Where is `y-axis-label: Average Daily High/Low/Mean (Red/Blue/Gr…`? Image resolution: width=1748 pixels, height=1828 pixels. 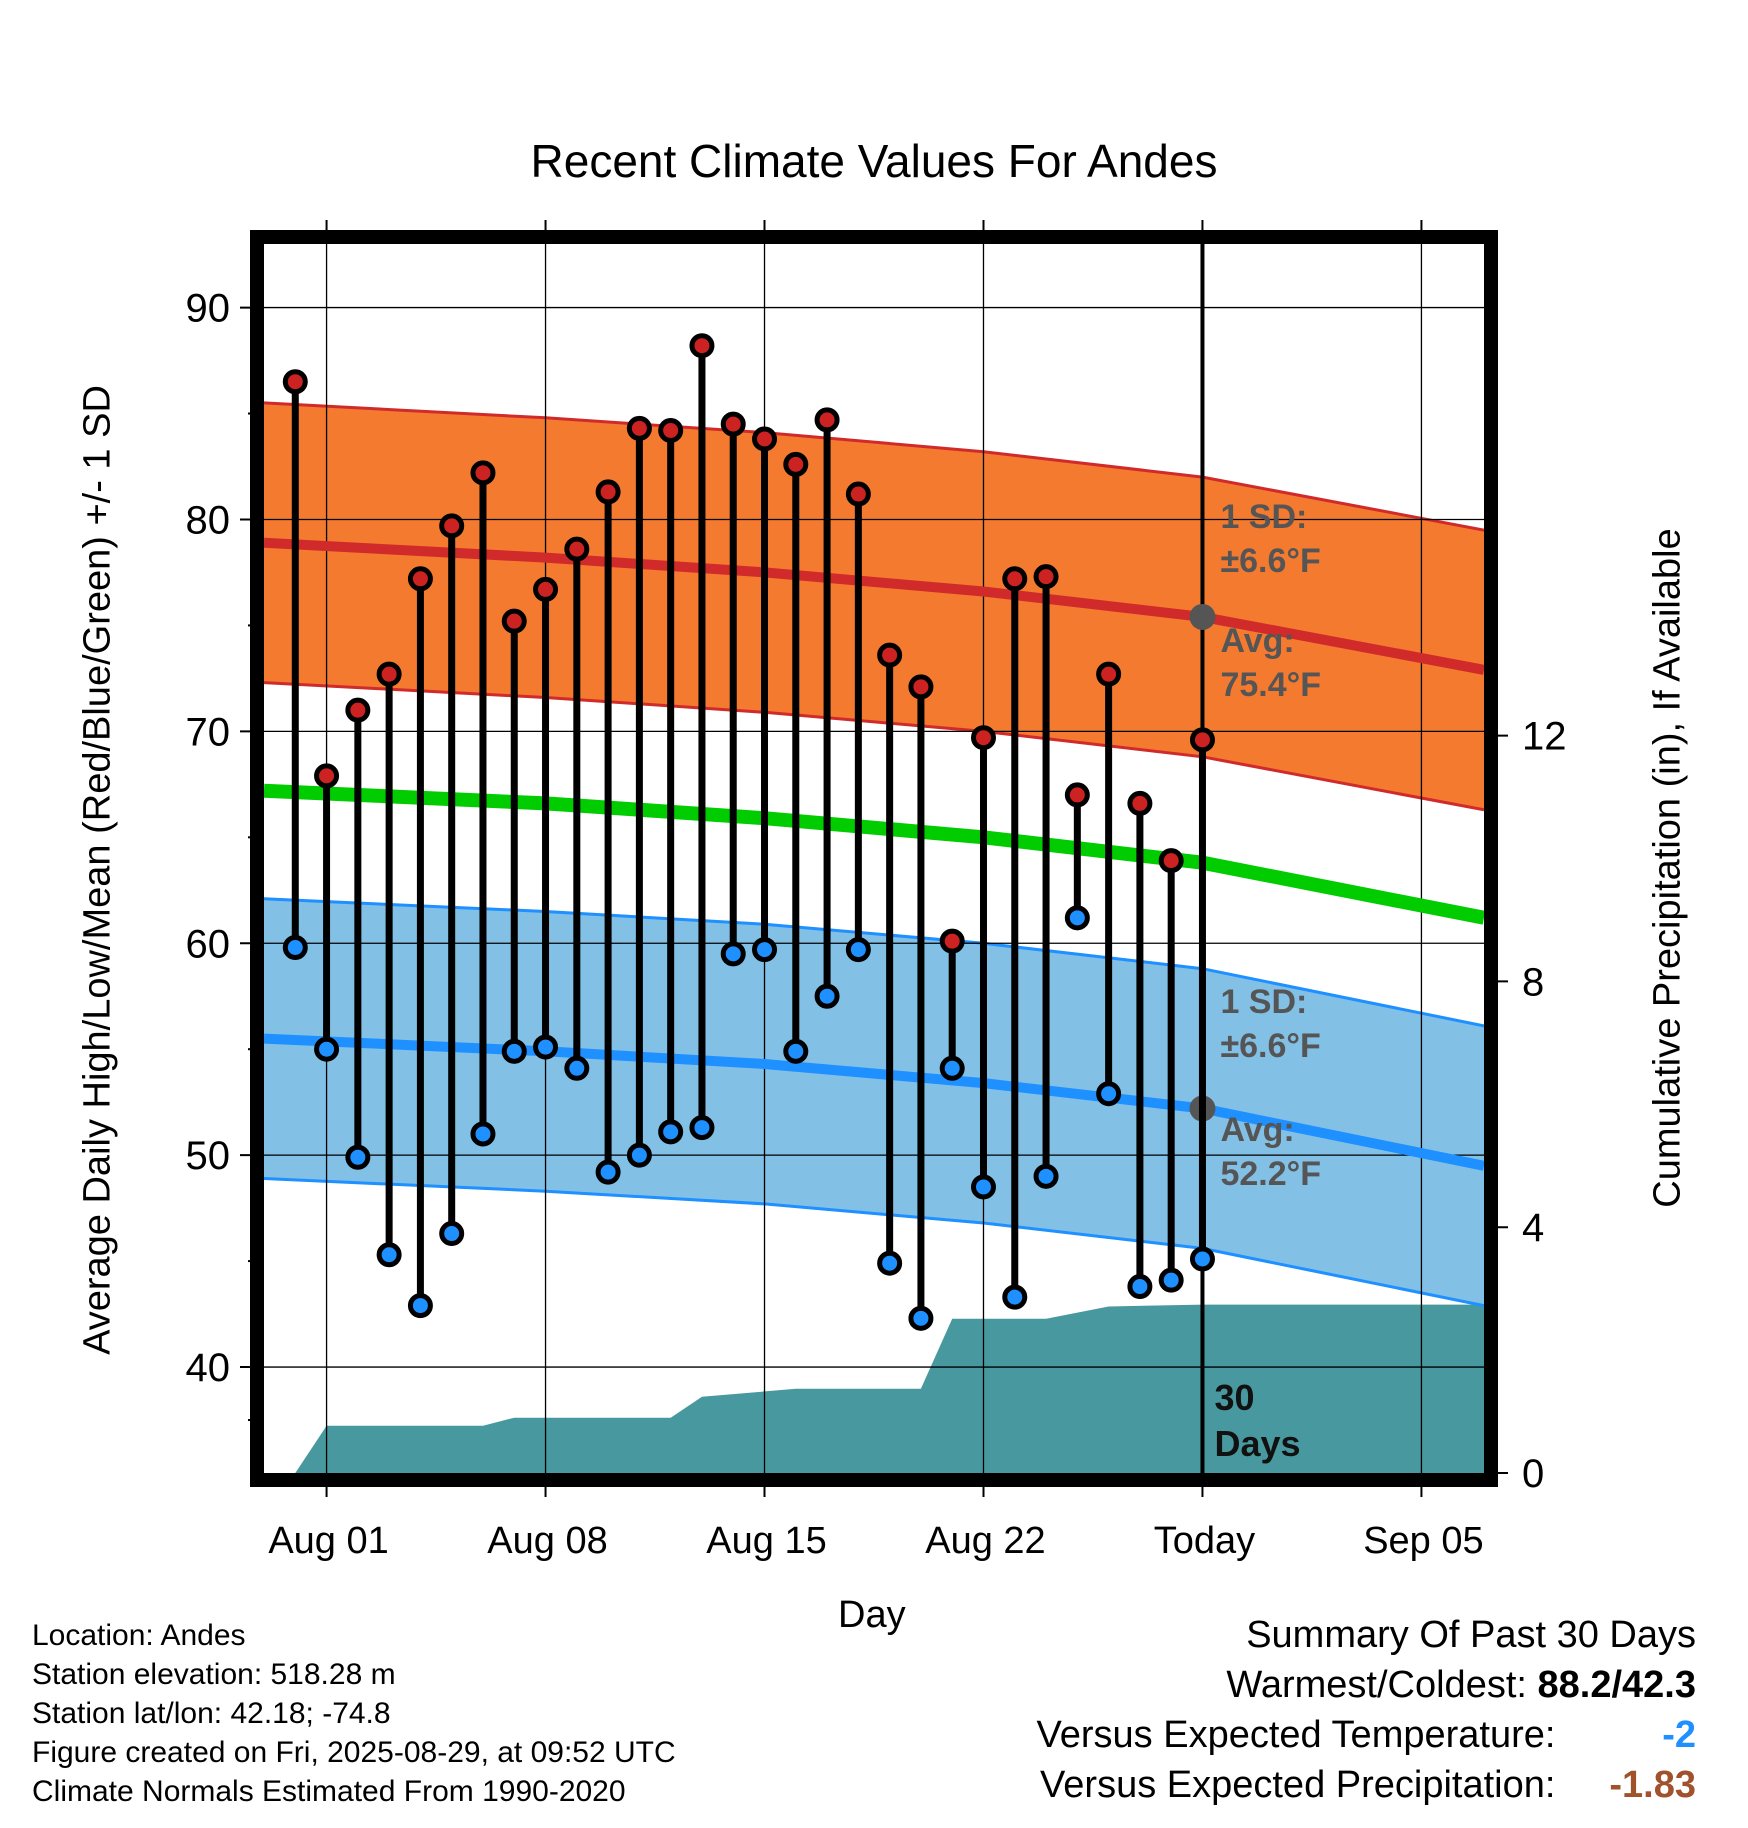
y-axis-label: Average Daily High/Low/Mean (Red/Blue/Gr… is located at coordinates (97, 870).